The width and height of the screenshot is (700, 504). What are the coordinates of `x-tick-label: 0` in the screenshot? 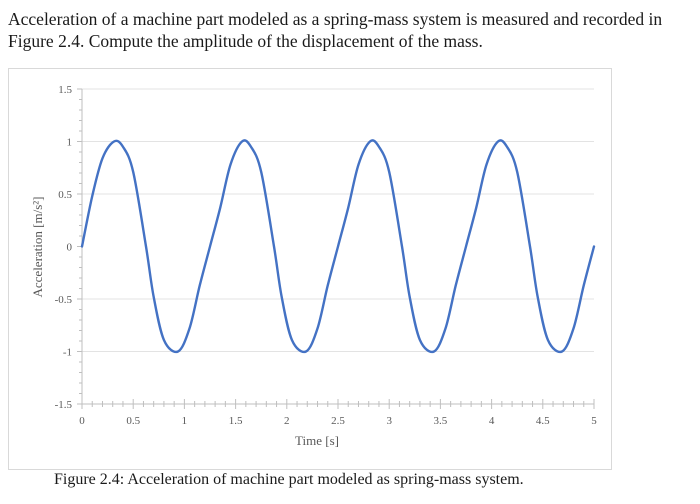 It's located at (82, 421).